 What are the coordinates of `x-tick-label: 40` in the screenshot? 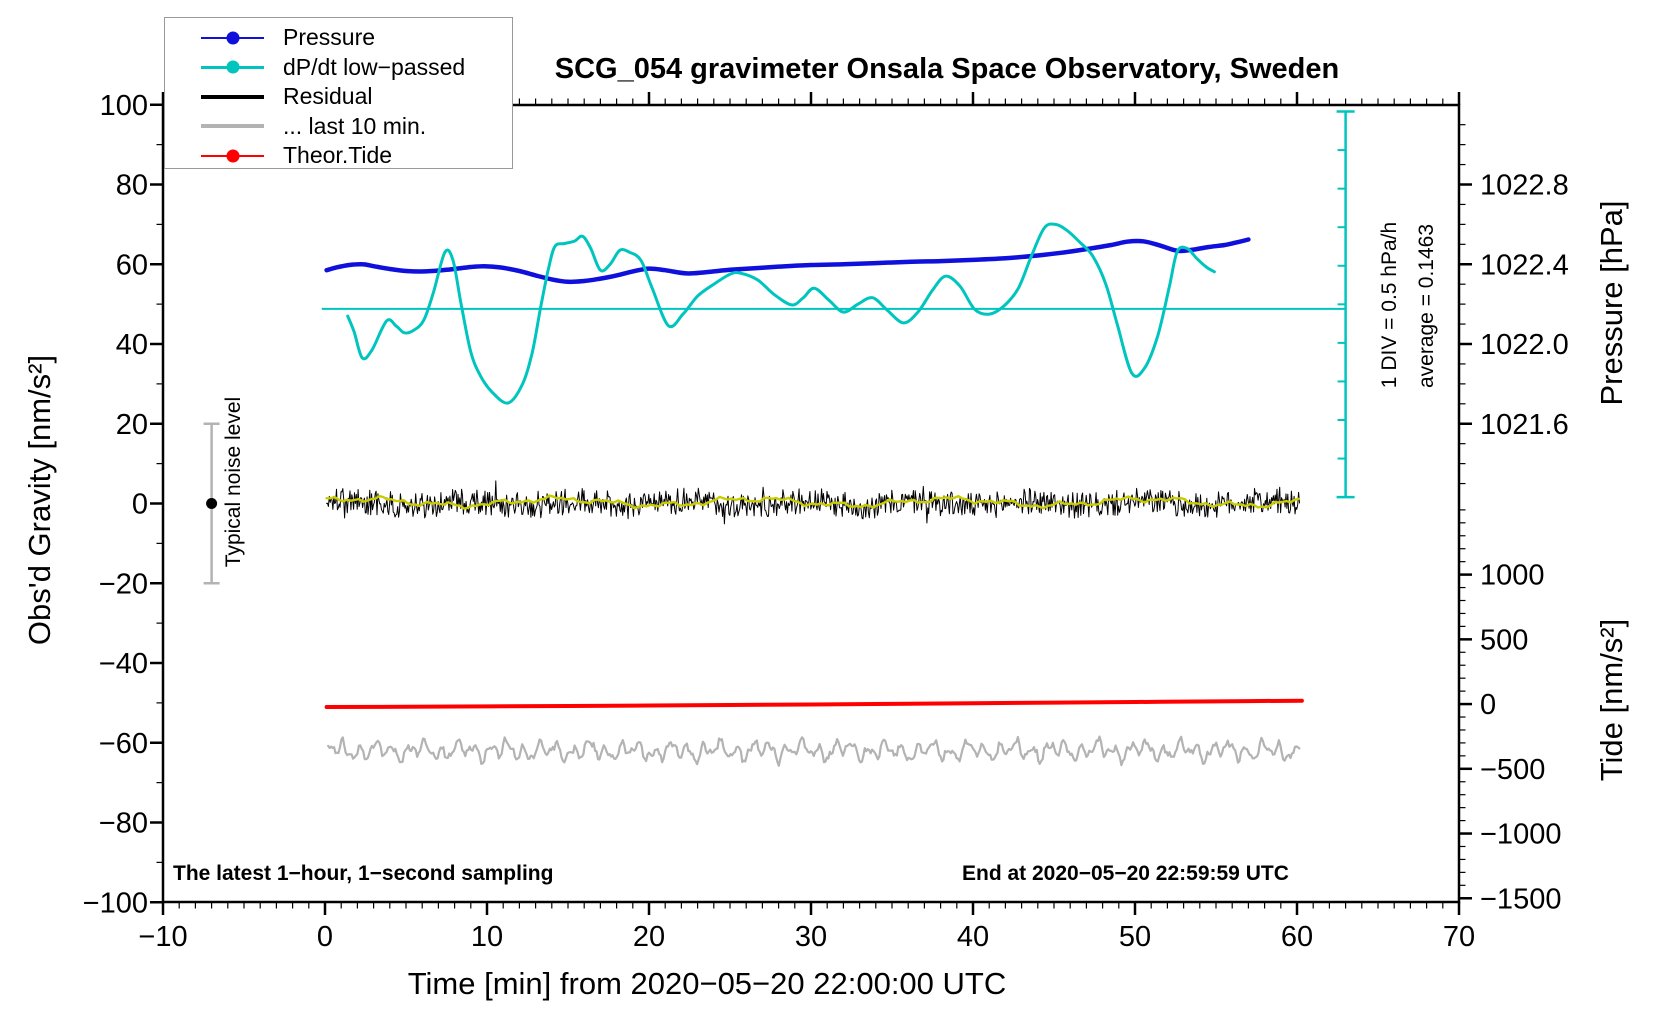 It's located at (973, 937).